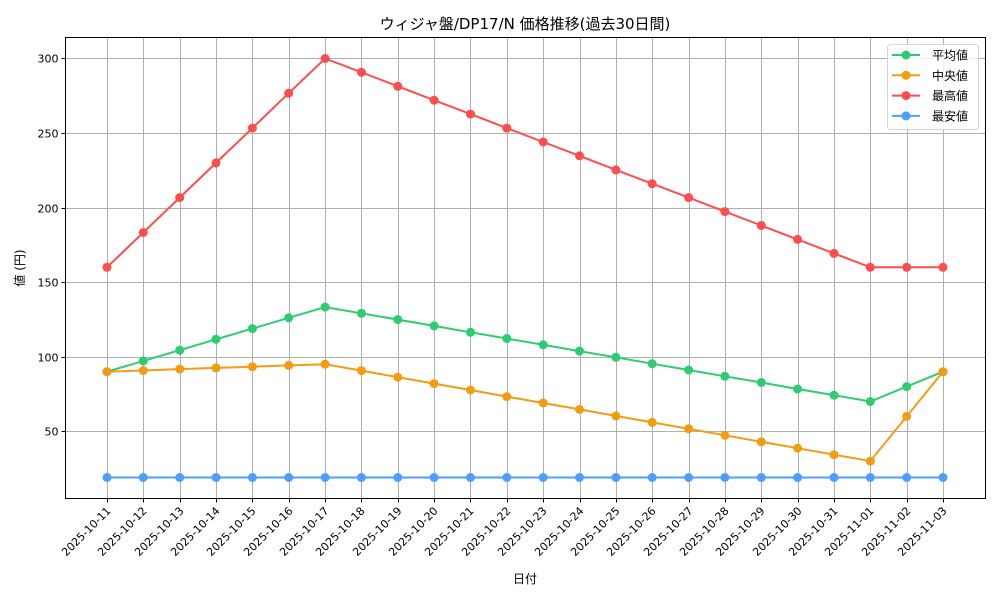  What do you see at coordinates (48, 283) in the screenshot?
I see `y-tick-label: 150` at bounding box center [48, 283].